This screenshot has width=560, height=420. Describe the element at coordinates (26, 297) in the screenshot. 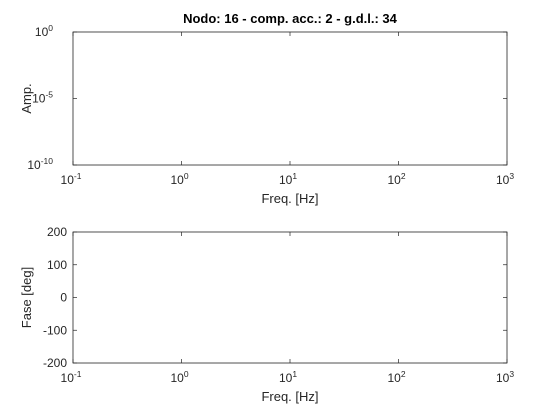

I see `y-axis-label: Fase [deg]` at that location.